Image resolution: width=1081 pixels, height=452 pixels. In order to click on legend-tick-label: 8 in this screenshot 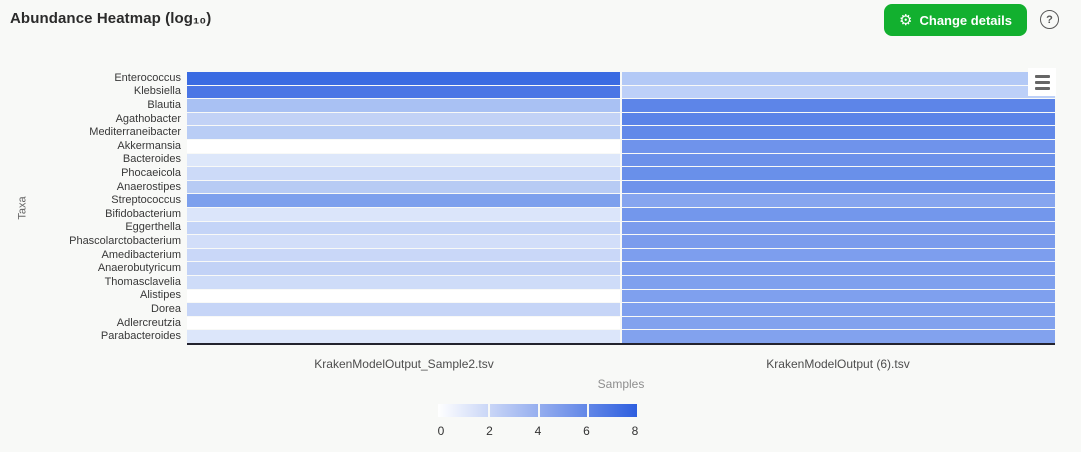, I will do `click(635, 431)`.